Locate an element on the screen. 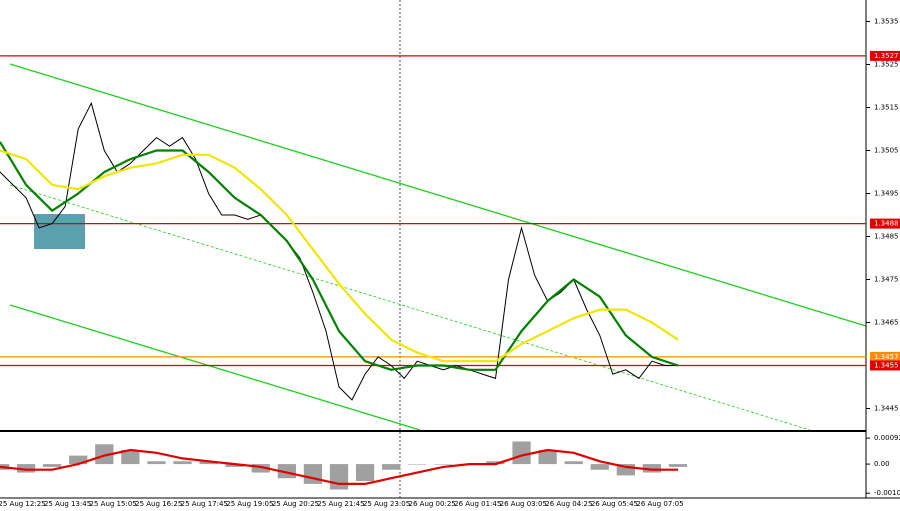 The width and height of the screenshot is (900, 511). x-tick-label: 26 Aug 00:25 is located at coordinates (432, 504).